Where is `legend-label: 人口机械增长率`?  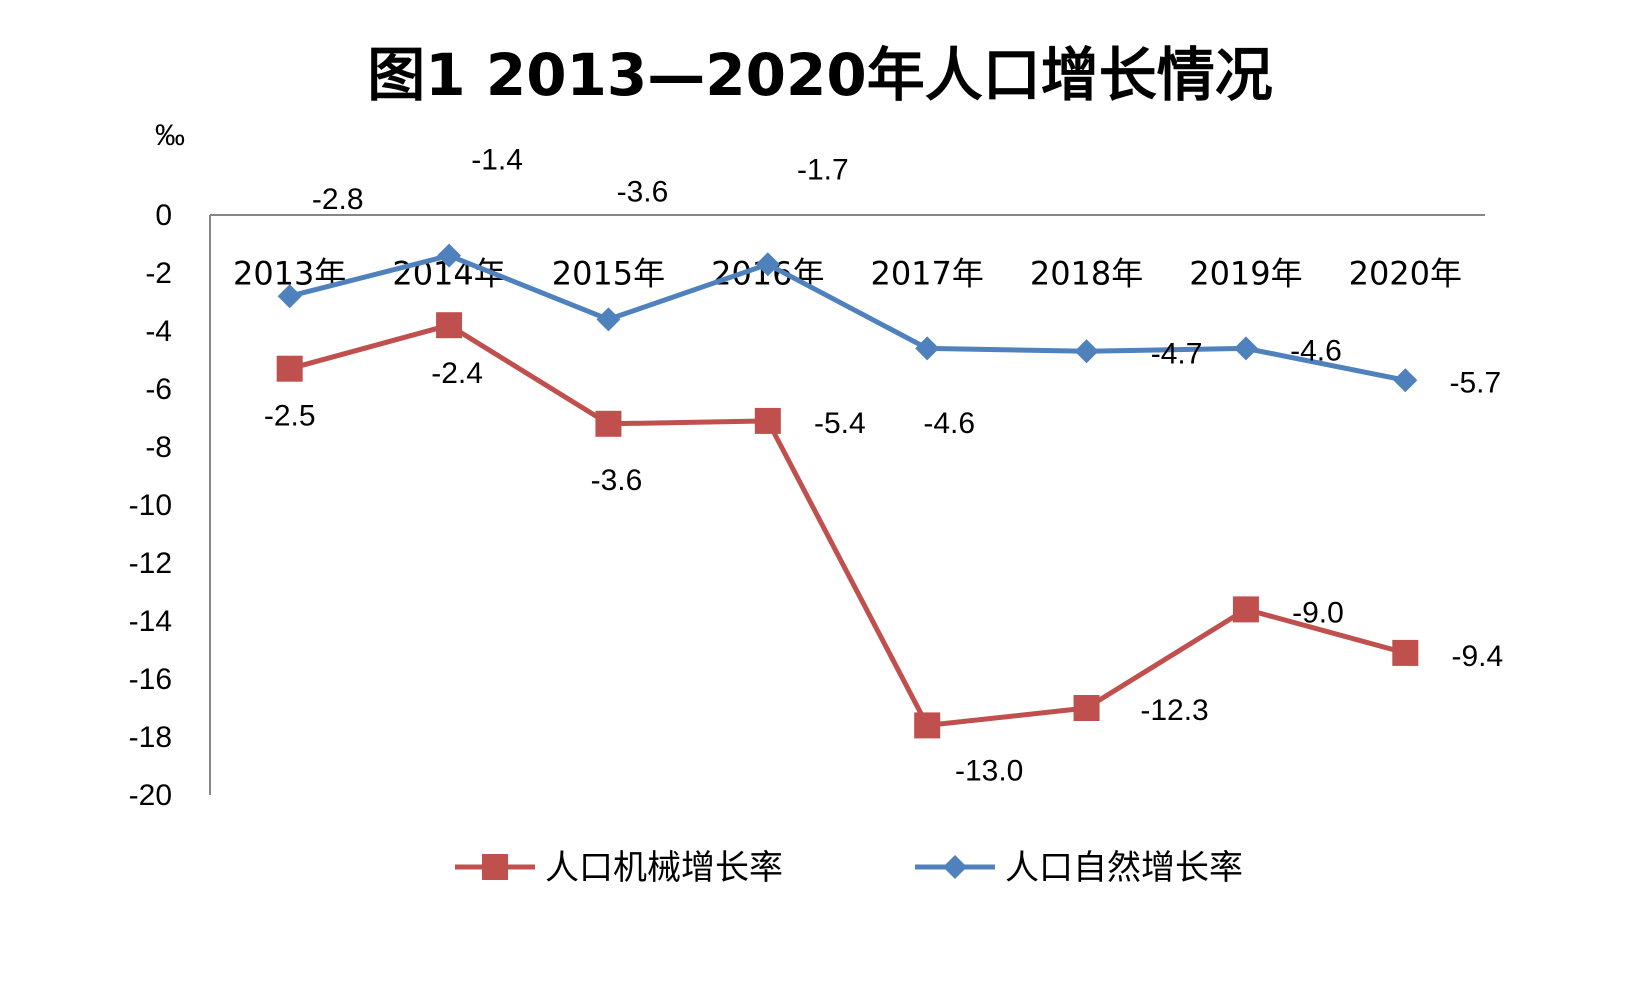 legend-label: 人口机械增长率 is located at coordinates (664, 868).